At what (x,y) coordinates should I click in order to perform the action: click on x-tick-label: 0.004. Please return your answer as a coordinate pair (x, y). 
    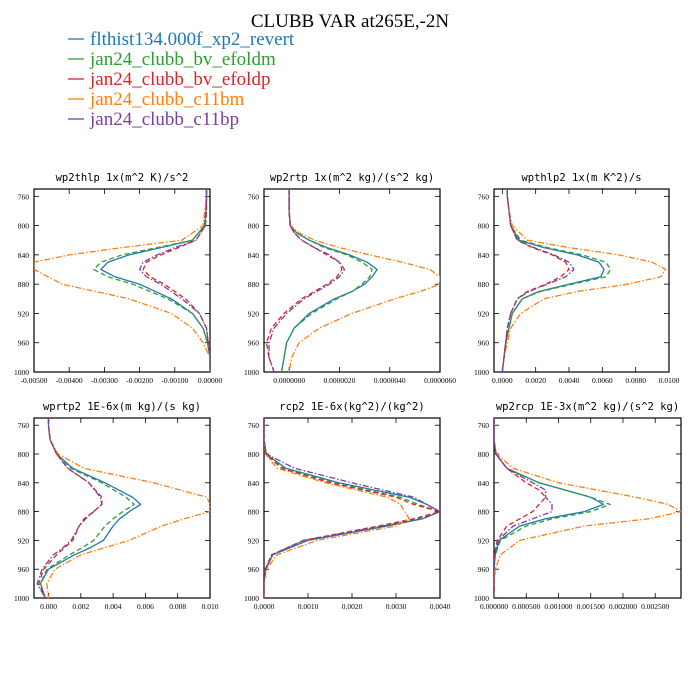
    Looking at the image, I should click on (113, 606).